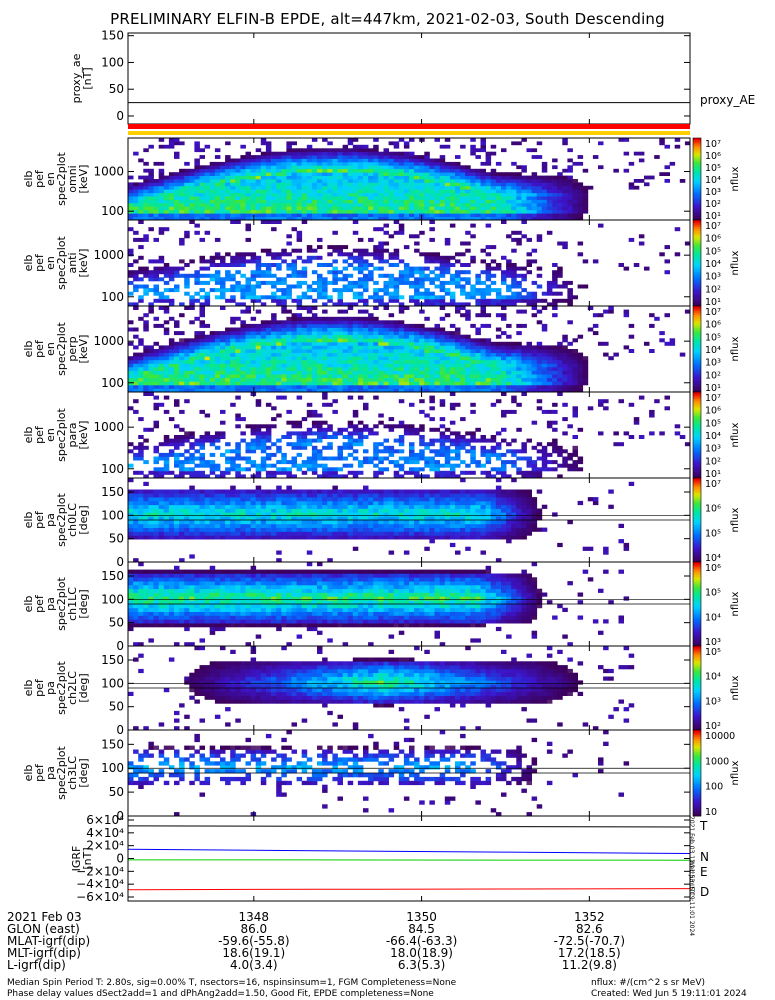 The image size is (775, 1000). What do you see at coordinates (254, 941) in the screenshot?
I see `xaxis-row-value: -59.6(-55.8)` at bounding box center [254, 941].